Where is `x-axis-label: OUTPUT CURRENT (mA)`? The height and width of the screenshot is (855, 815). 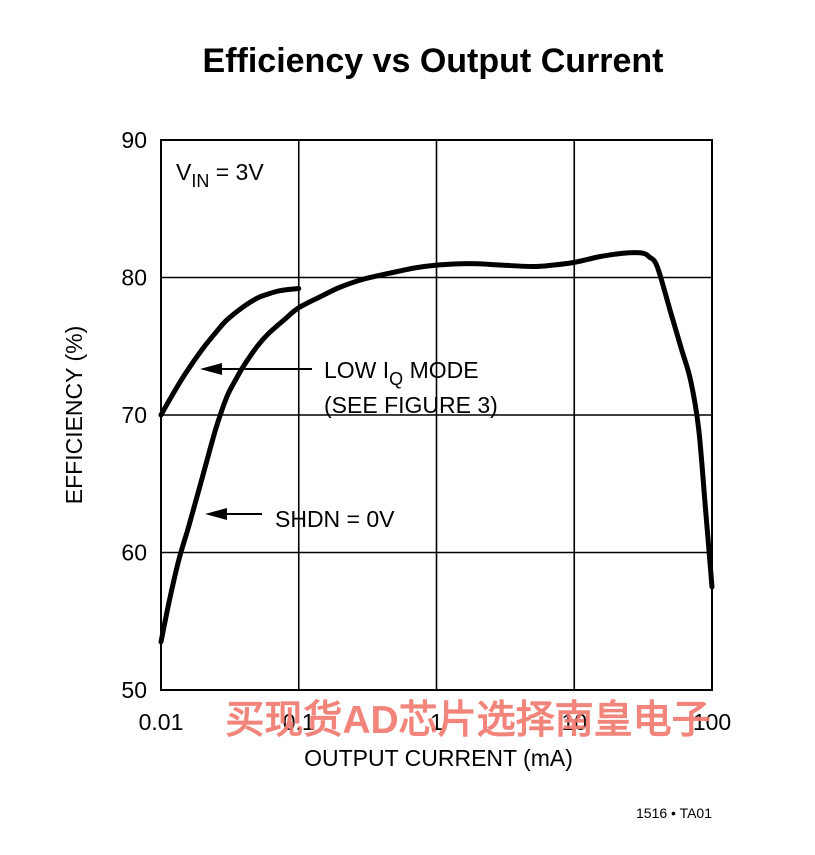
x-axis-label: OUTPUT CURRENT (mA) is located at coordinates (438, 758).